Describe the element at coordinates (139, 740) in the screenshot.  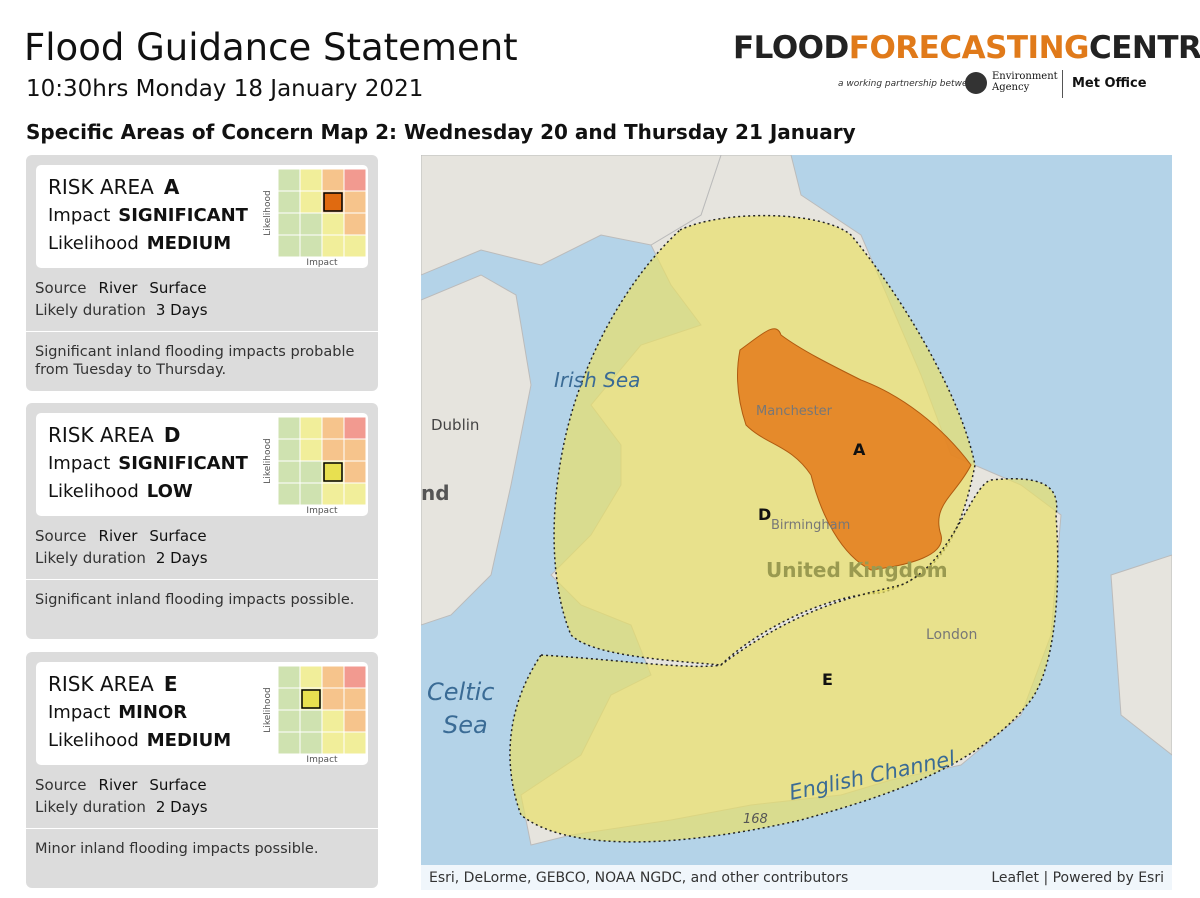
I see `likelihood-row: Likelihood MEDIUM` at that location.